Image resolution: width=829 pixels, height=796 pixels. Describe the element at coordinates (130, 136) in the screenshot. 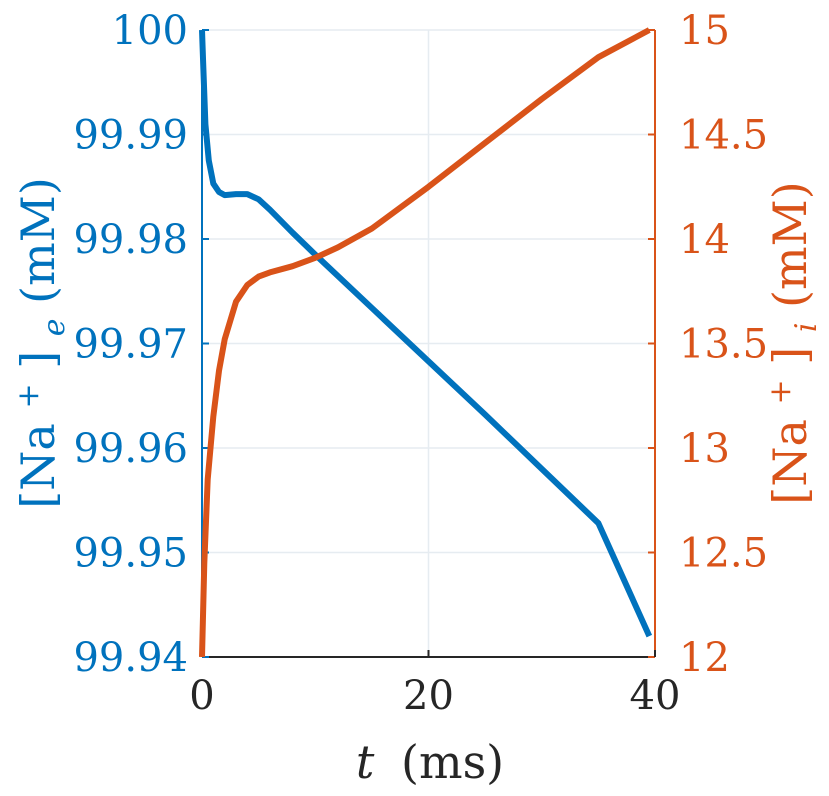

I see `y-left-tick-label: 99.99` at that location.